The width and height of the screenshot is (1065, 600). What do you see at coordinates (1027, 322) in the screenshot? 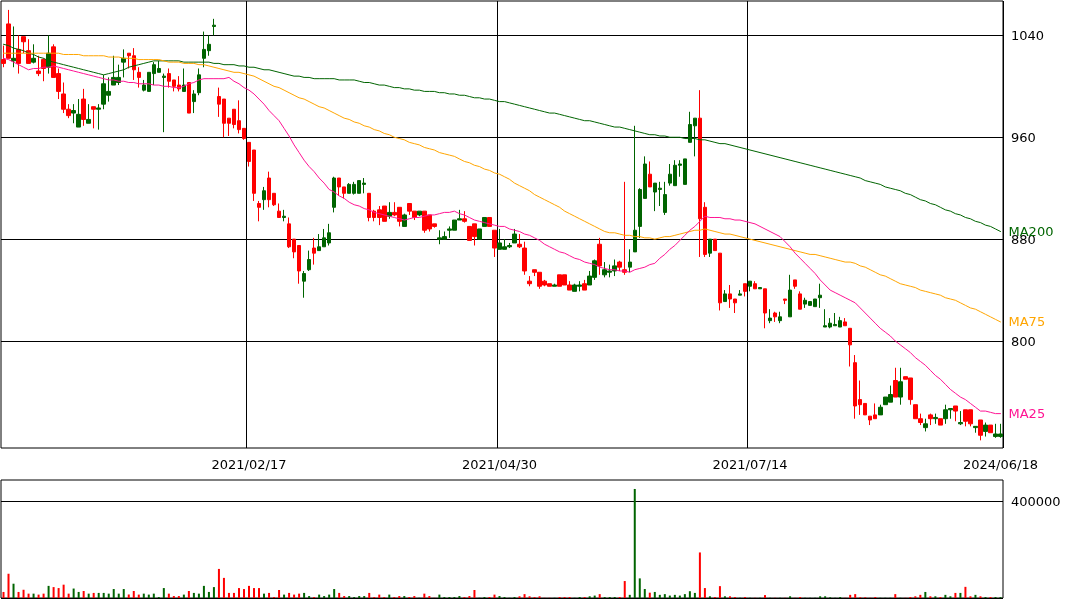
I see `series-label: MA75` at bounding box center [1027, 322].